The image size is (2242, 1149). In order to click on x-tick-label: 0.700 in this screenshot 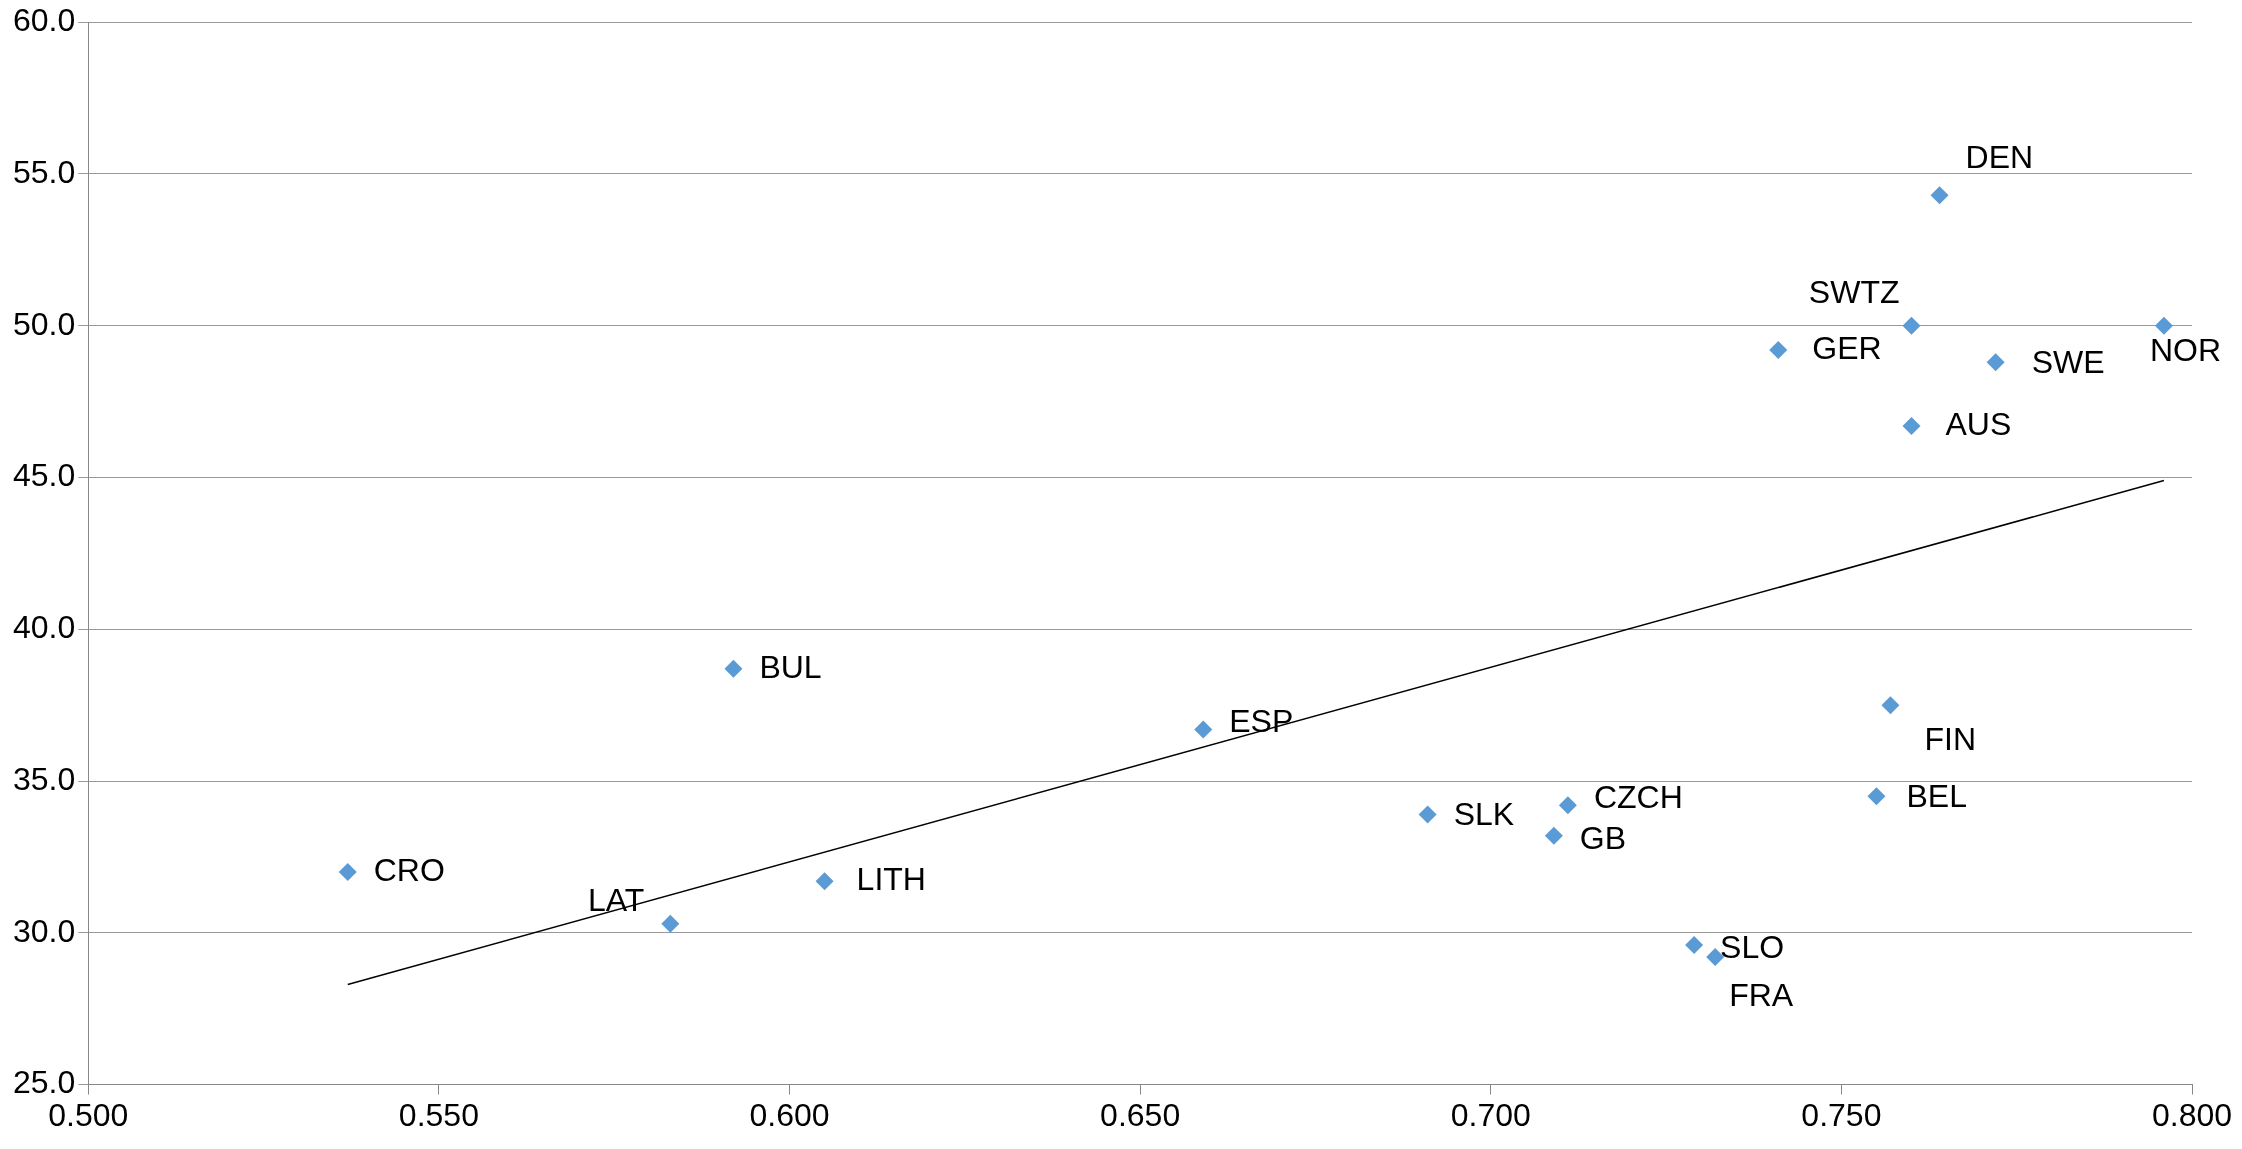, I will do `click(1490, 1114)`.